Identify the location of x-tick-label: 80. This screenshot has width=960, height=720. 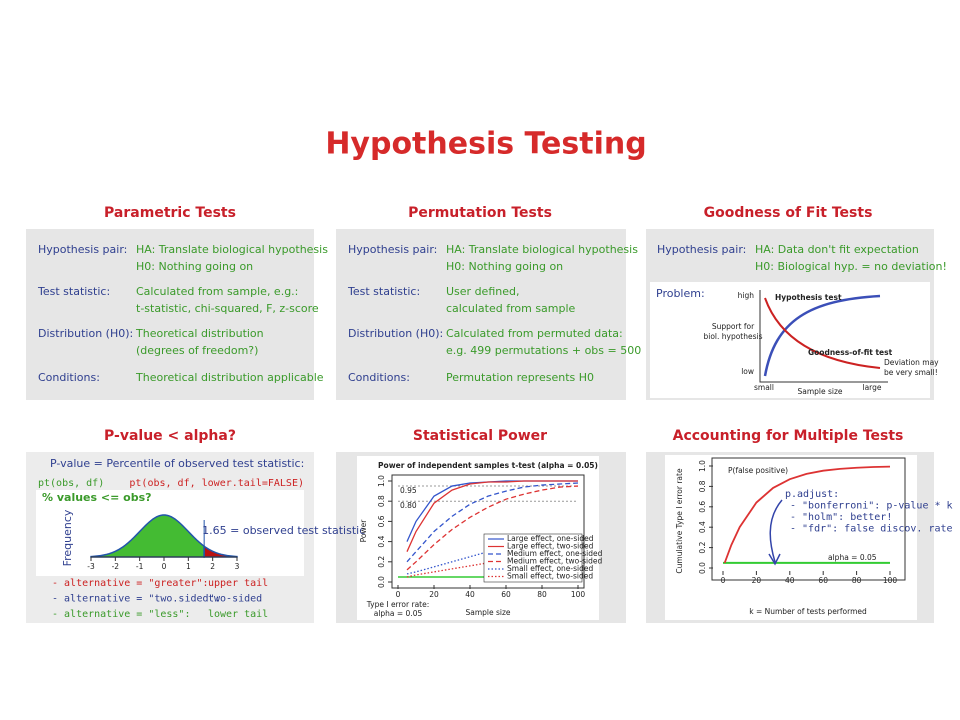
(542, 594).